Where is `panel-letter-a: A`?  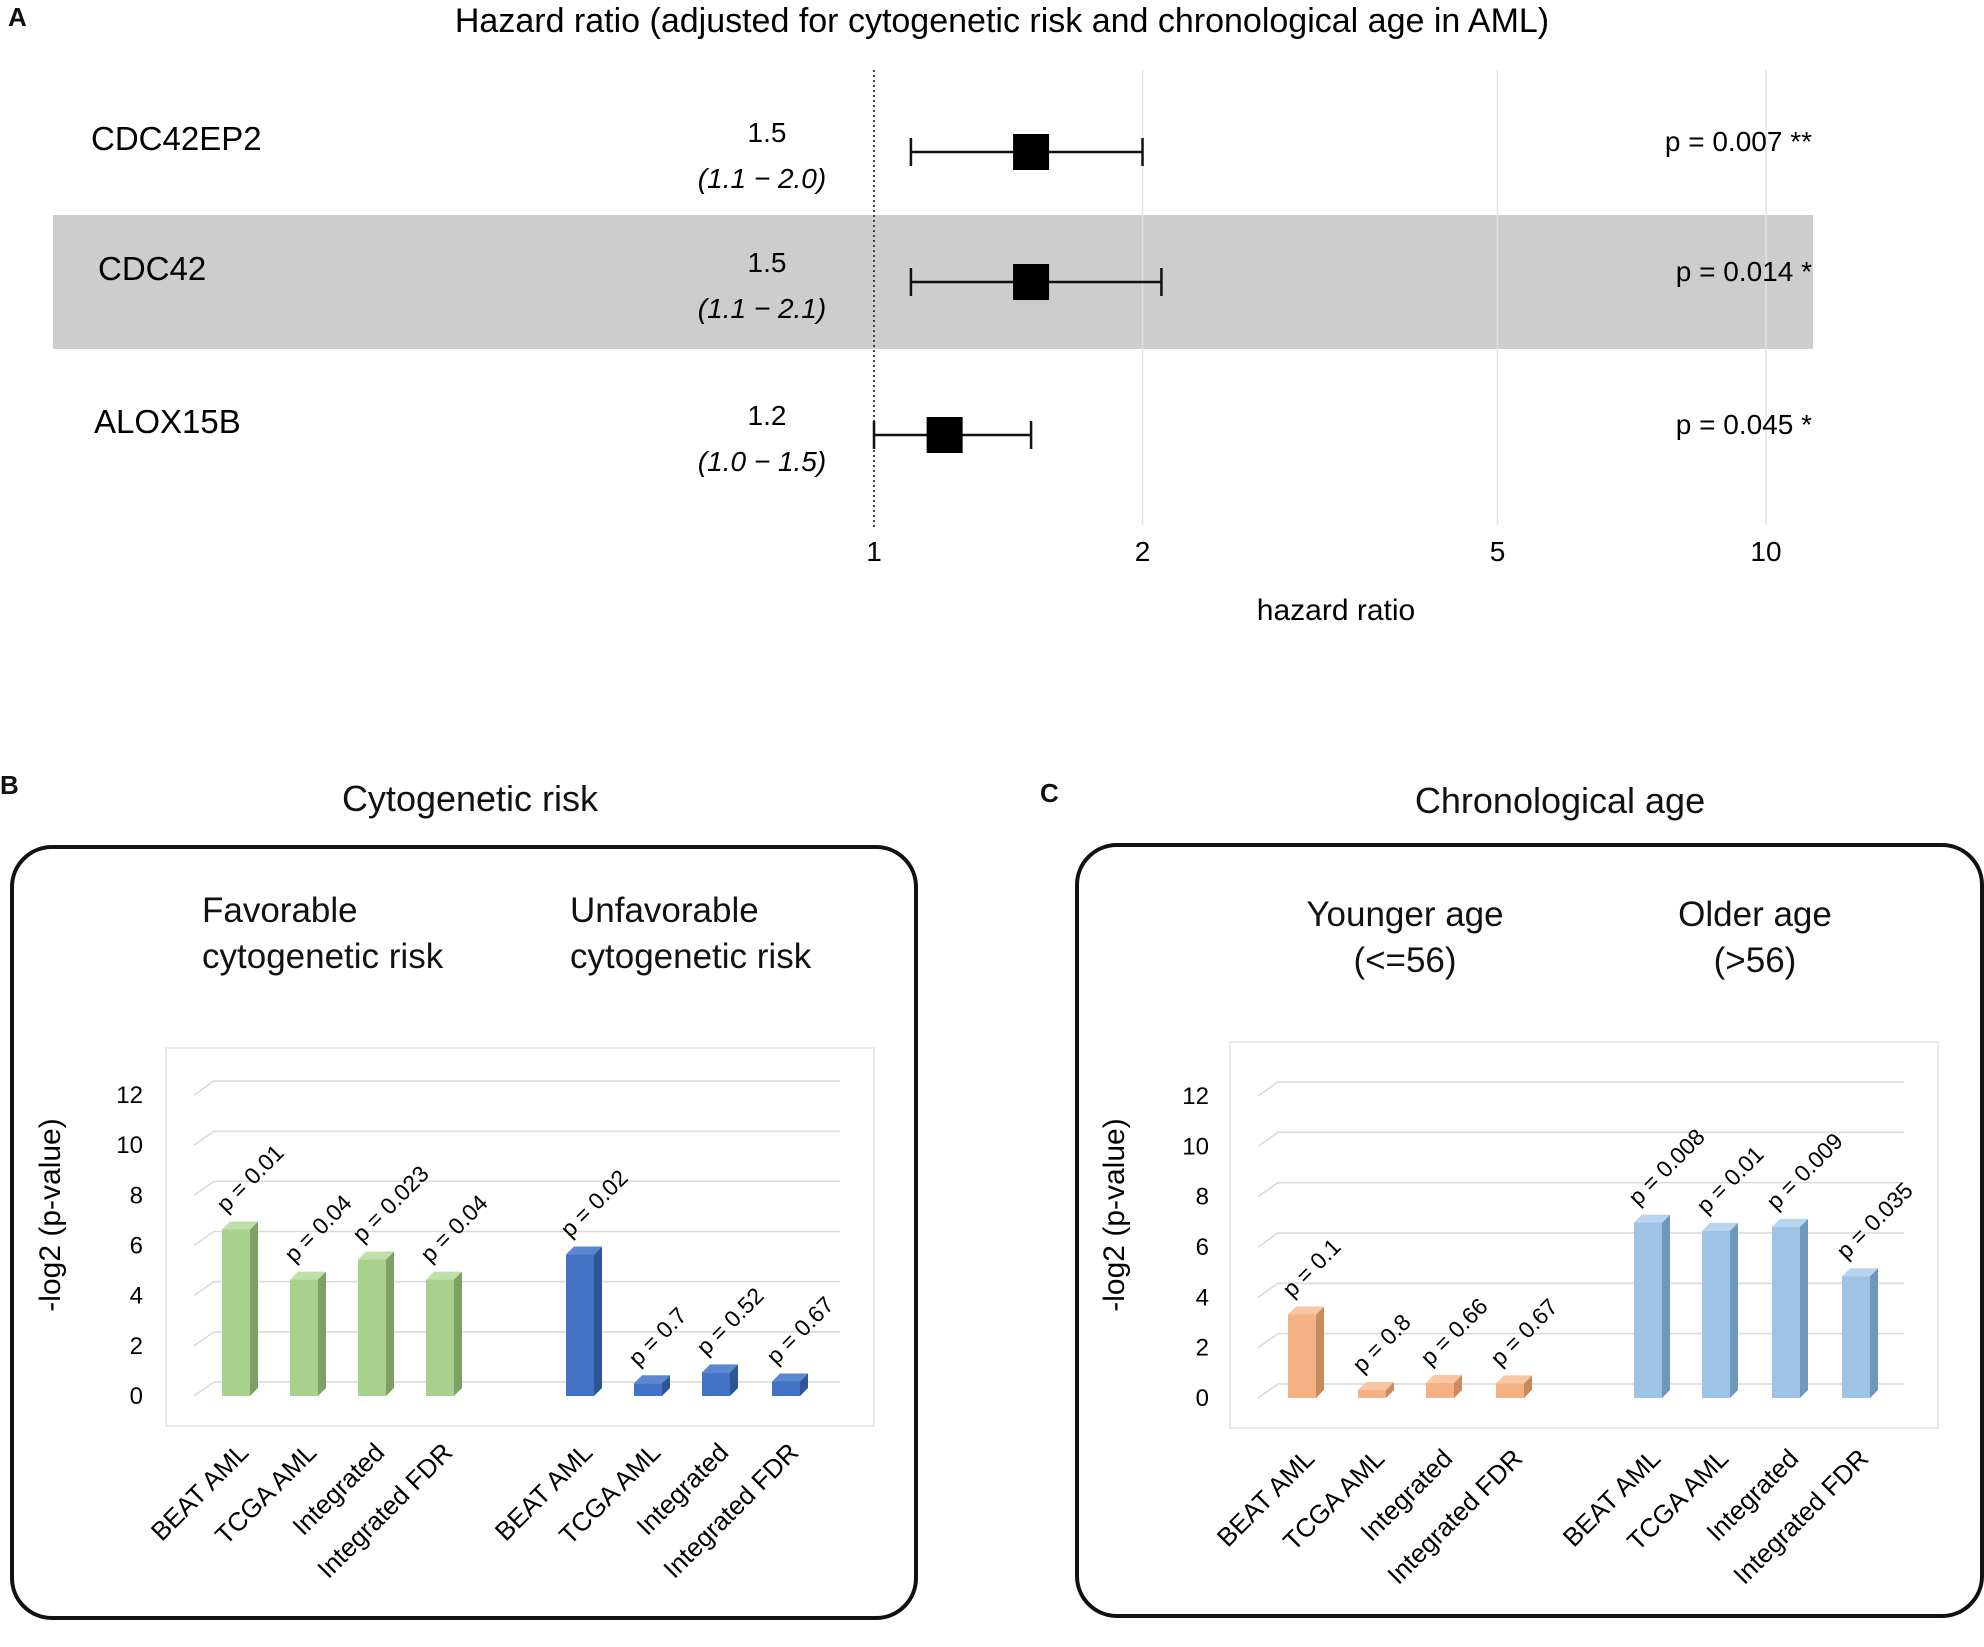 panel-letter-a: A is located at coordinates (17, 17).